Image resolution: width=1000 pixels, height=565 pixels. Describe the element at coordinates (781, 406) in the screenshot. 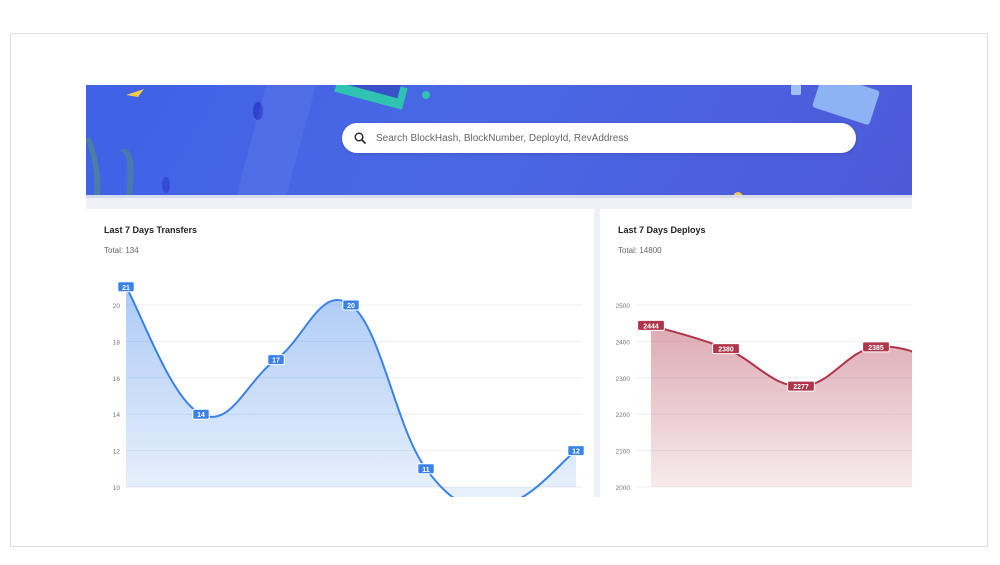

I see `deploys-area` at that location.